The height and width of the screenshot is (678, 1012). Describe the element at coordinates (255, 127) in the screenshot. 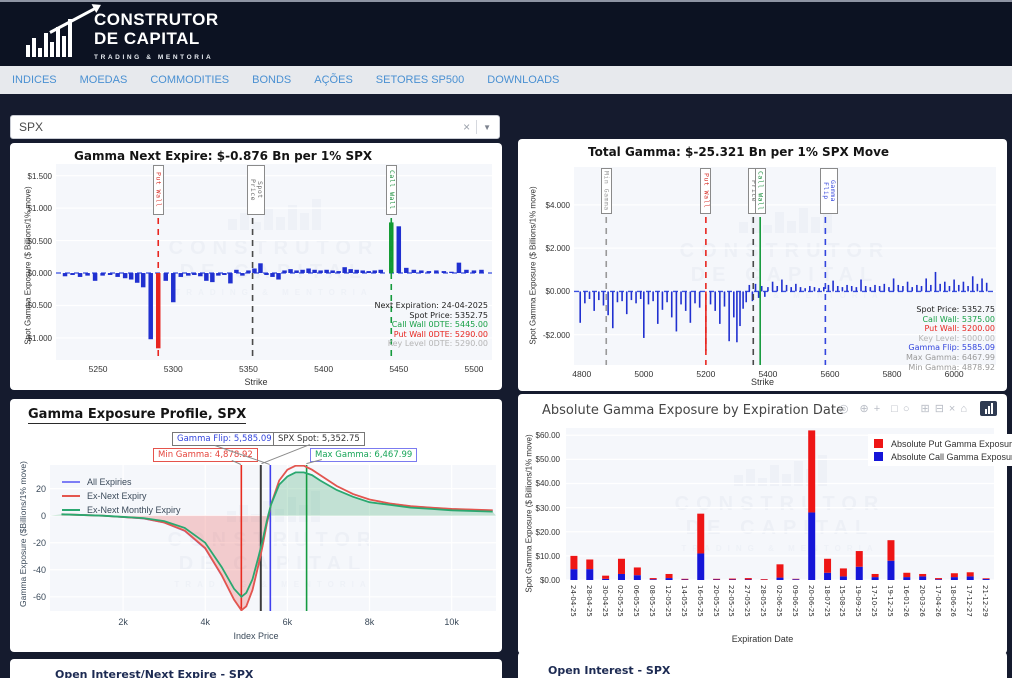

I see `symbol-select: SPX × ▼` at that location.